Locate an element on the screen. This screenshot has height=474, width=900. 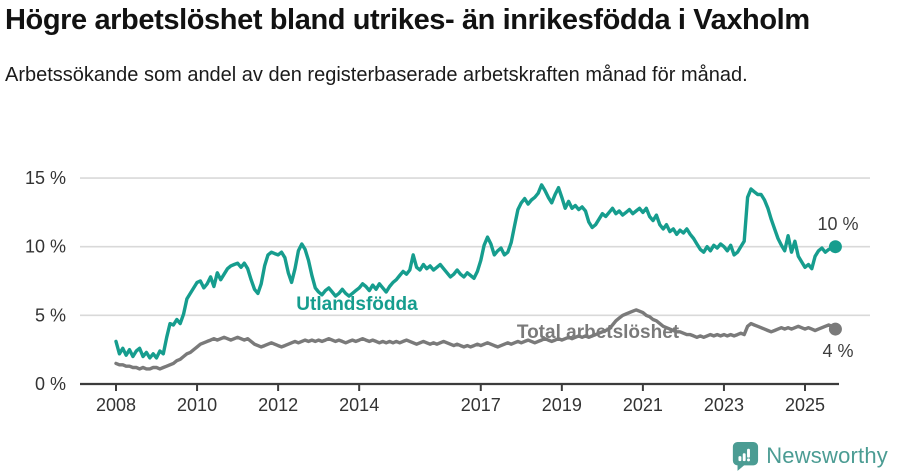
series-end-dot-total is located at coordinates (835, 329).